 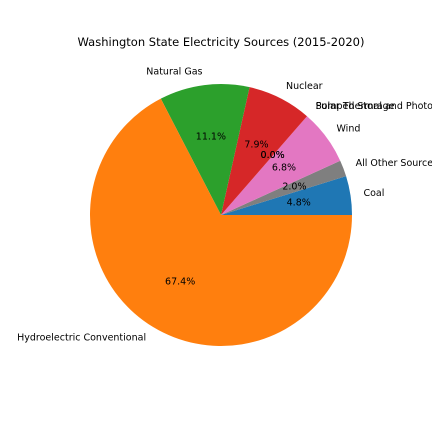 What do you see at coordinates (349, 128) in the screenshot?
I see `slice-label-wind: Wind` at bounding box center [349, 128].